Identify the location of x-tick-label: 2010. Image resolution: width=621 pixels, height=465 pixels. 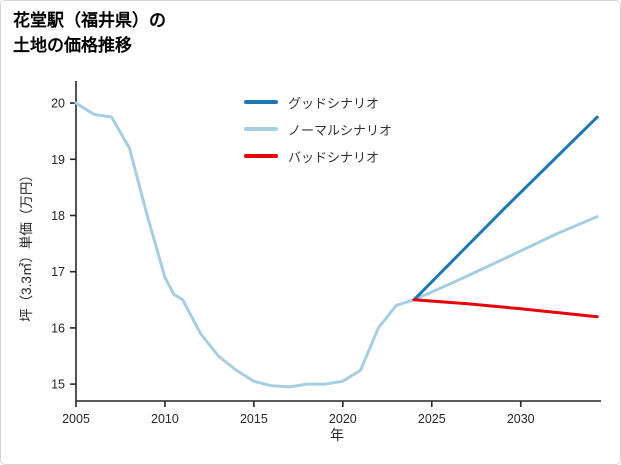
(165, 419).